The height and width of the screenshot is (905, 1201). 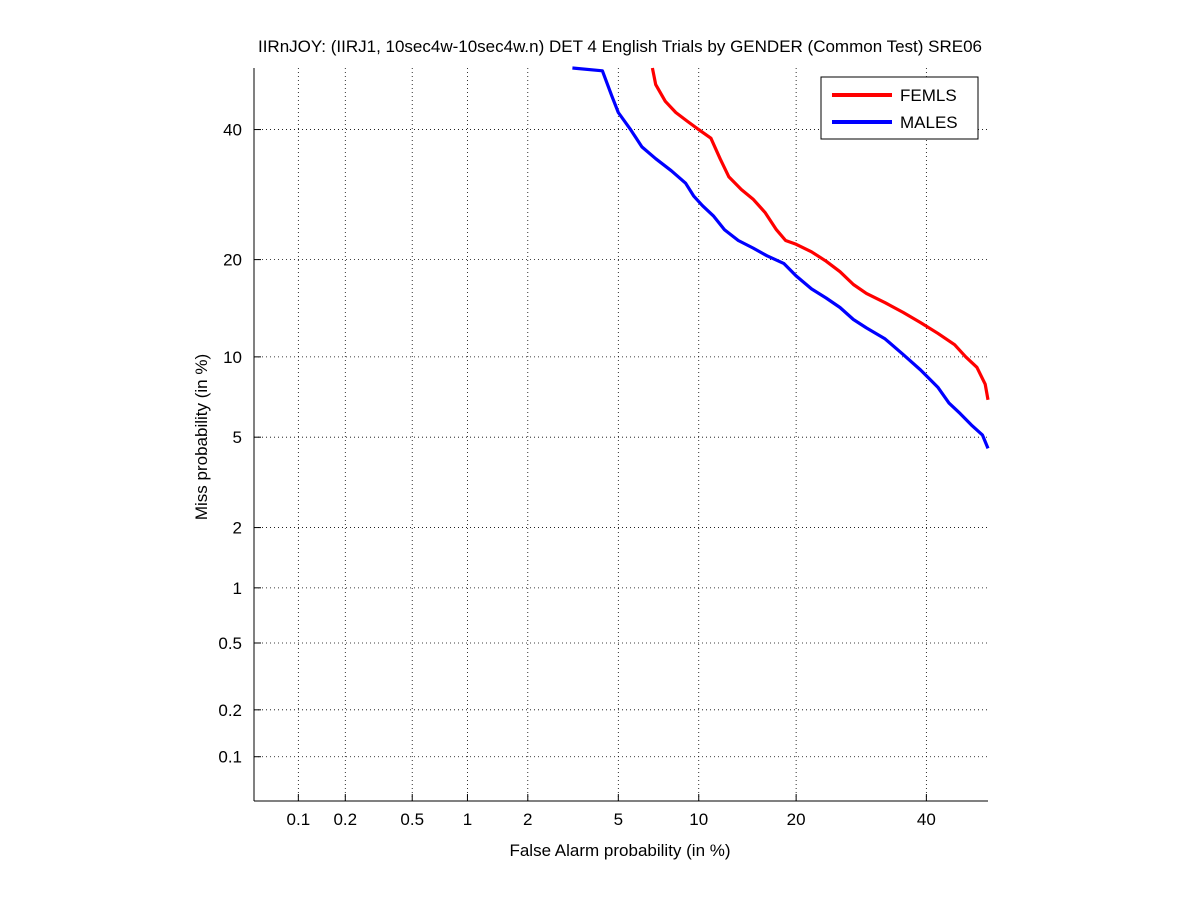 I want to click on y-tick-label: 5, so click(x=237, y=437).